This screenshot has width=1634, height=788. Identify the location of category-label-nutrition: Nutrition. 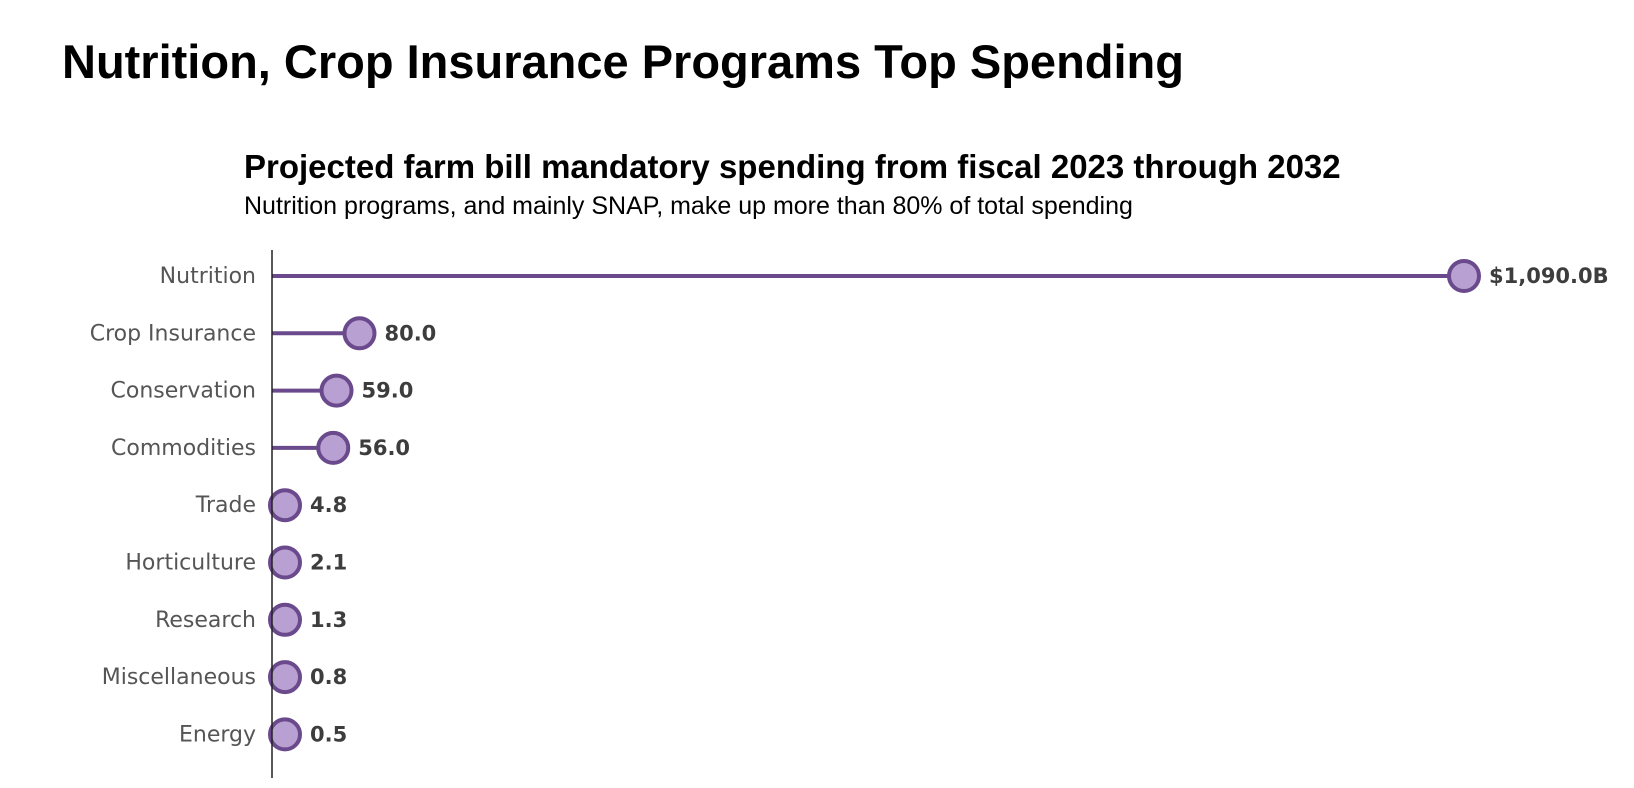
(208, 276).